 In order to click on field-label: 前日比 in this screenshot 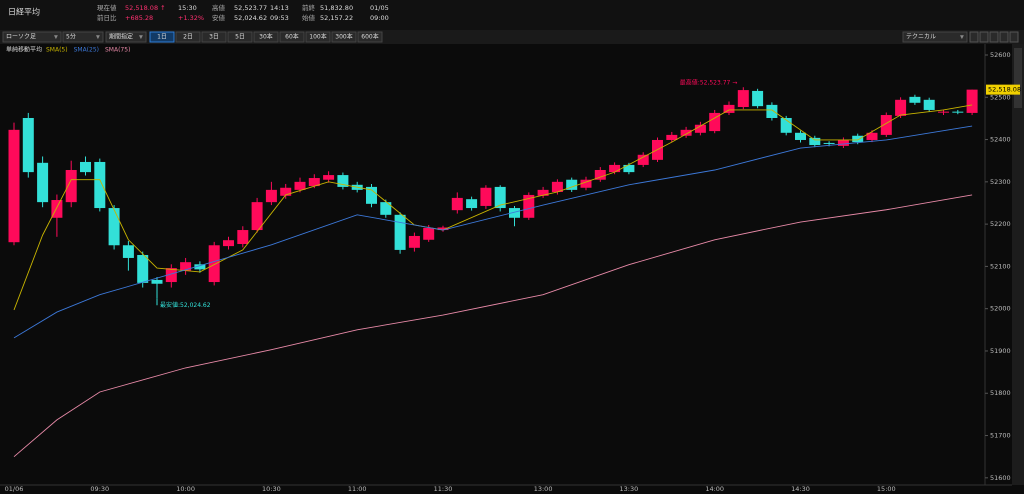, I will do `click(107, 17)`.